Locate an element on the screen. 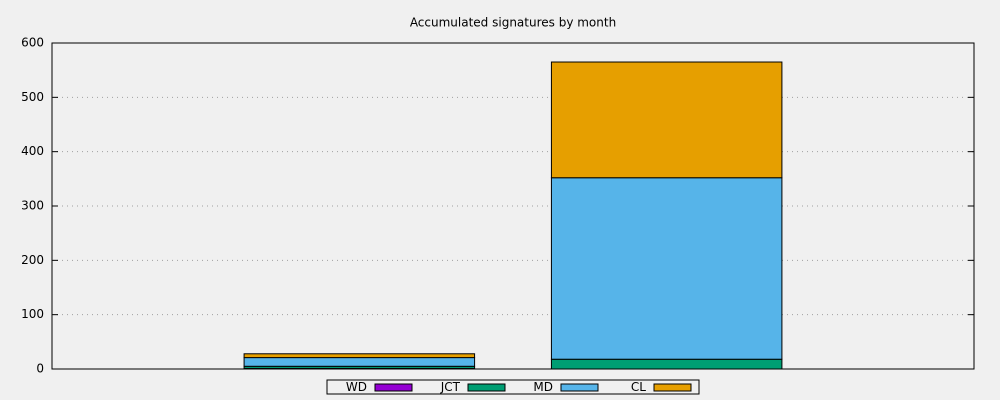  y-tick-label: 400 is located at coordinates (32, 151).